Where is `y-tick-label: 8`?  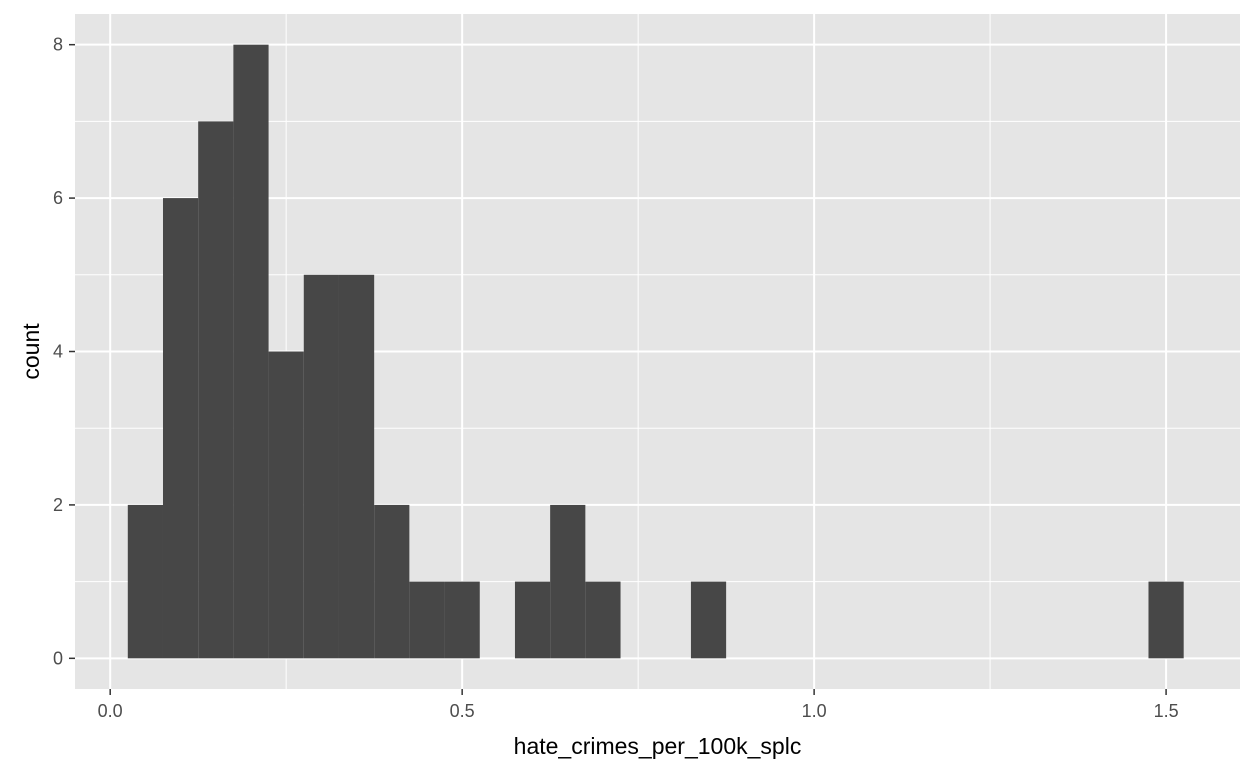
y-tick-label: 8 is located at coordinates (58, 45).